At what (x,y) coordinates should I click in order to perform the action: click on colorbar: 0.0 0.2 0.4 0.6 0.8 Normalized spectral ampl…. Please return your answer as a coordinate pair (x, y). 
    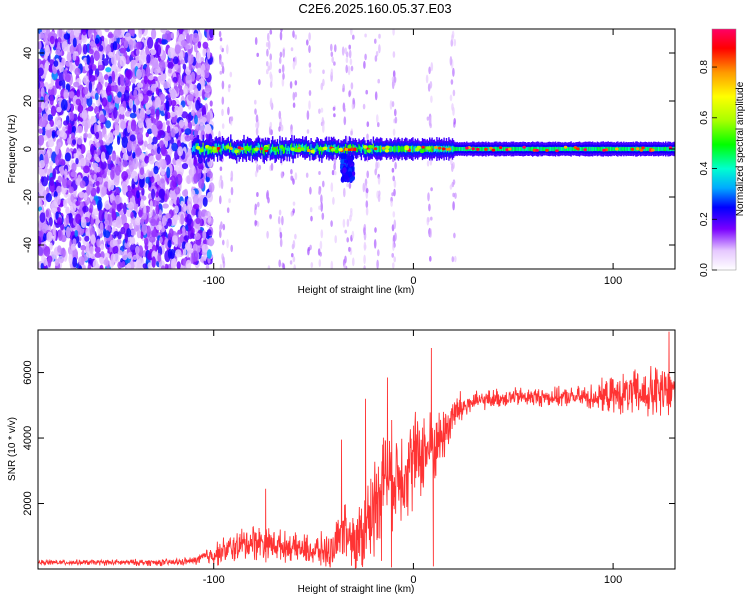
    Looking at the image, I should click on (722, 152).